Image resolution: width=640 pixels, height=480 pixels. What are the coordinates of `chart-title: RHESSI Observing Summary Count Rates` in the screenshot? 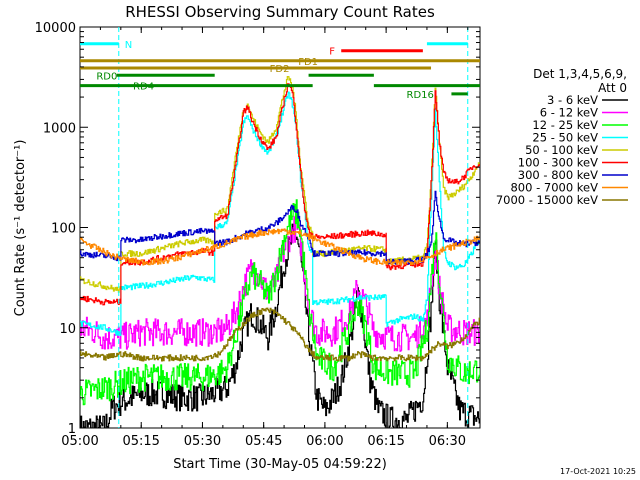 It's located at (280, 12).